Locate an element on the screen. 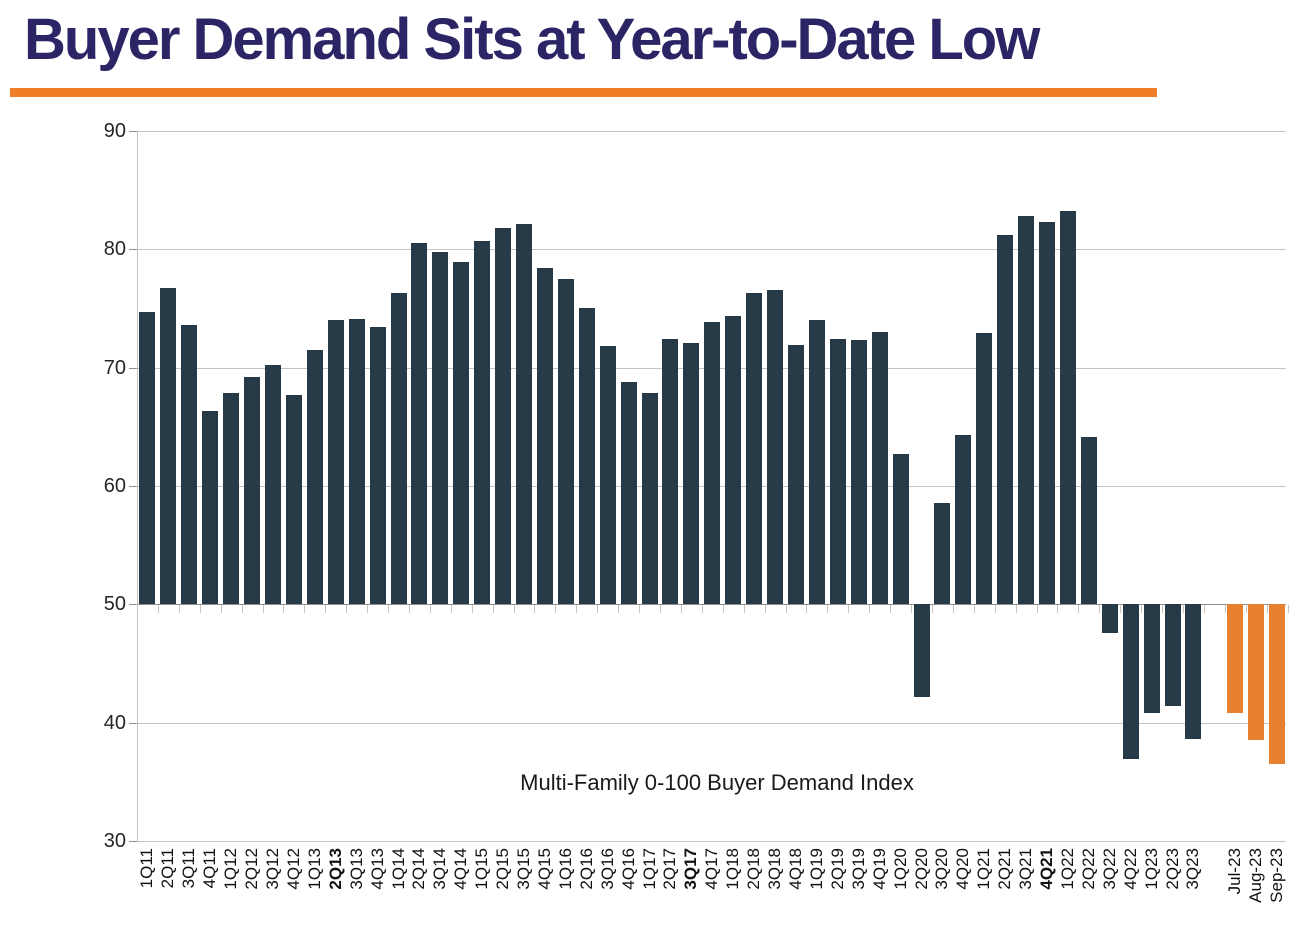  bar-2Q14 is located at coordinates (419, 424).